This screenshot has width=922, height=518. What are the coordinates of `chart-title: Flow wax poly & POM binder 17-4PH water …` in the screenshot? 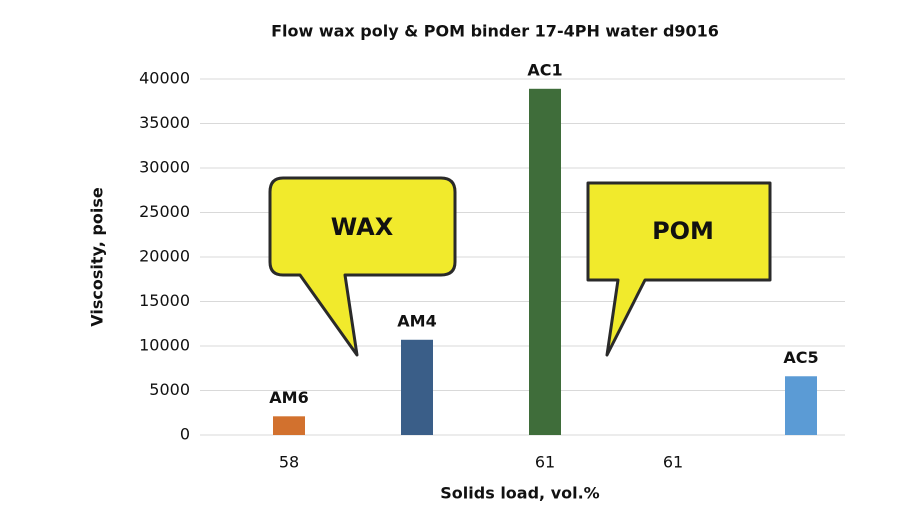 It's located at (495, 31).